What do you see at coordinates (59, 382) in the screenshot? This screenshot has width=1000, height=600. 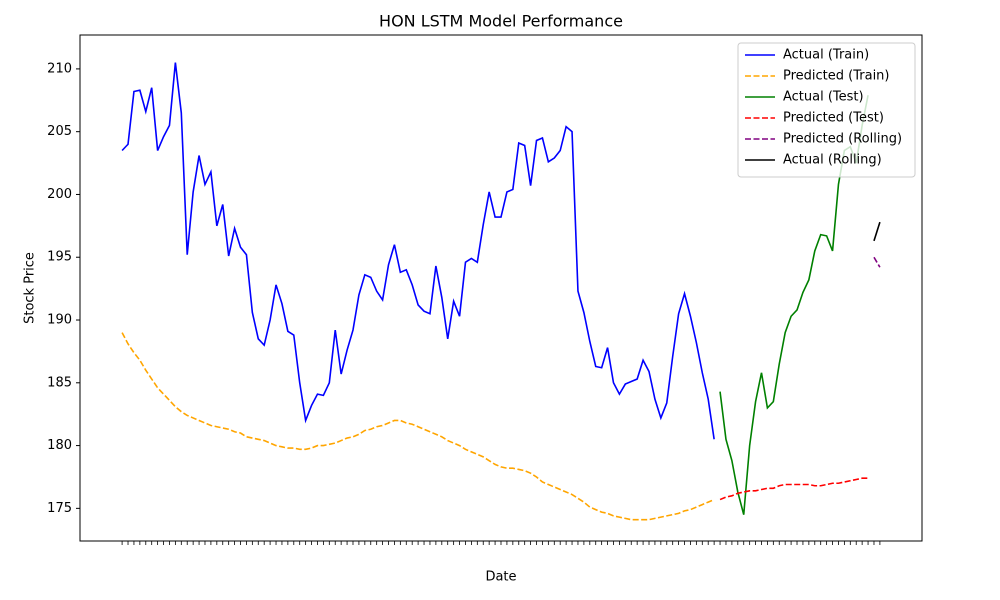 I see `y-tick-label: 185` at bounding box center [59, 382].